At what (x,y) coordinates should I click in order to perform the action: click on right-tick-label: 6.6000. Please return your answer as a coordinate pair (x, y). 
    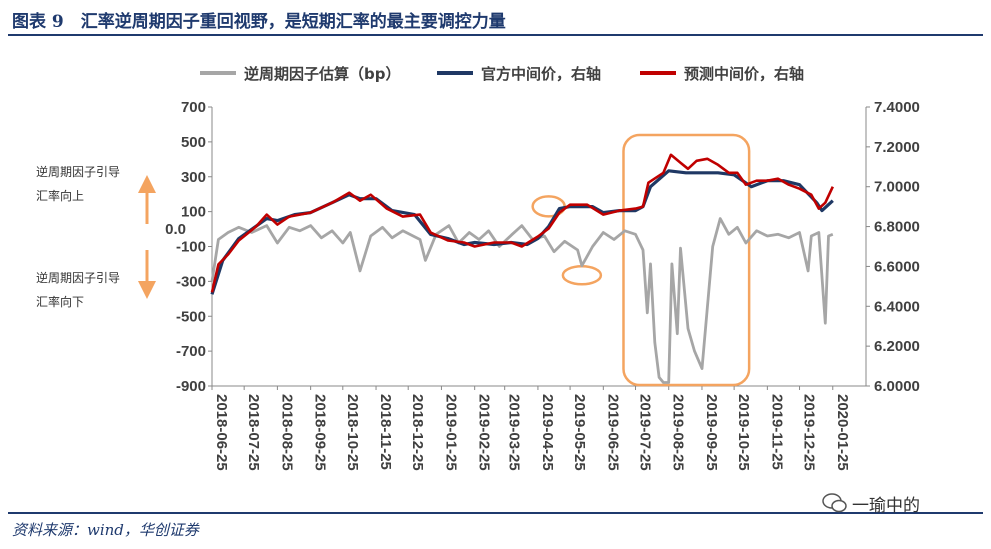
    Looking at the image, I should click on (897, 266).